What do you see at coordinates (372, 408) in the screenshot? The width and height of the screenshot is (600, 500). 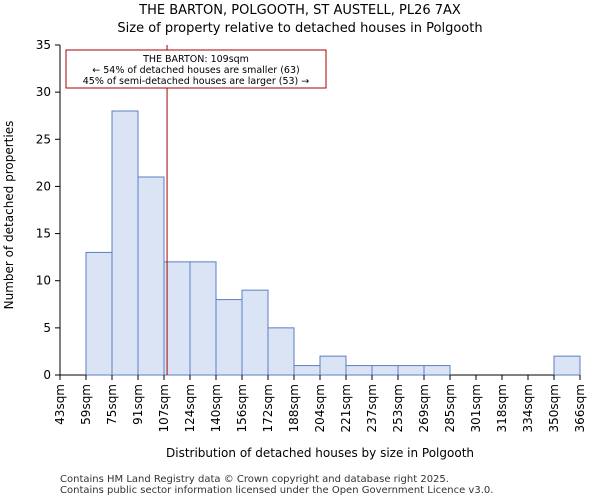 I see `x-tick-label: 237sqm` at bounding box center [372, 408].